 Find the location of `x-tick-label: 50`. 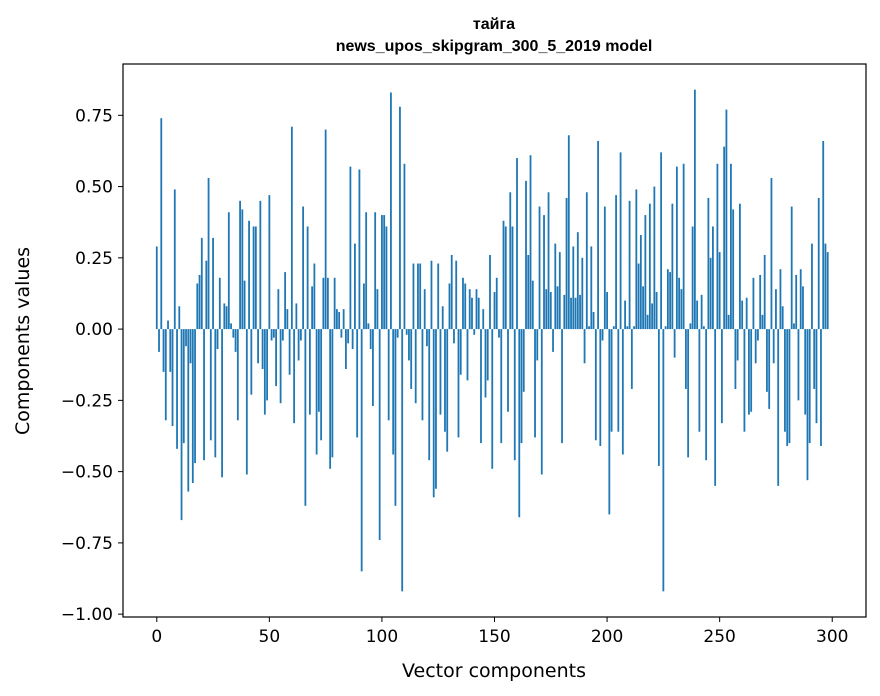

x-tick-label: 50 is located at coordinates (270, 637).